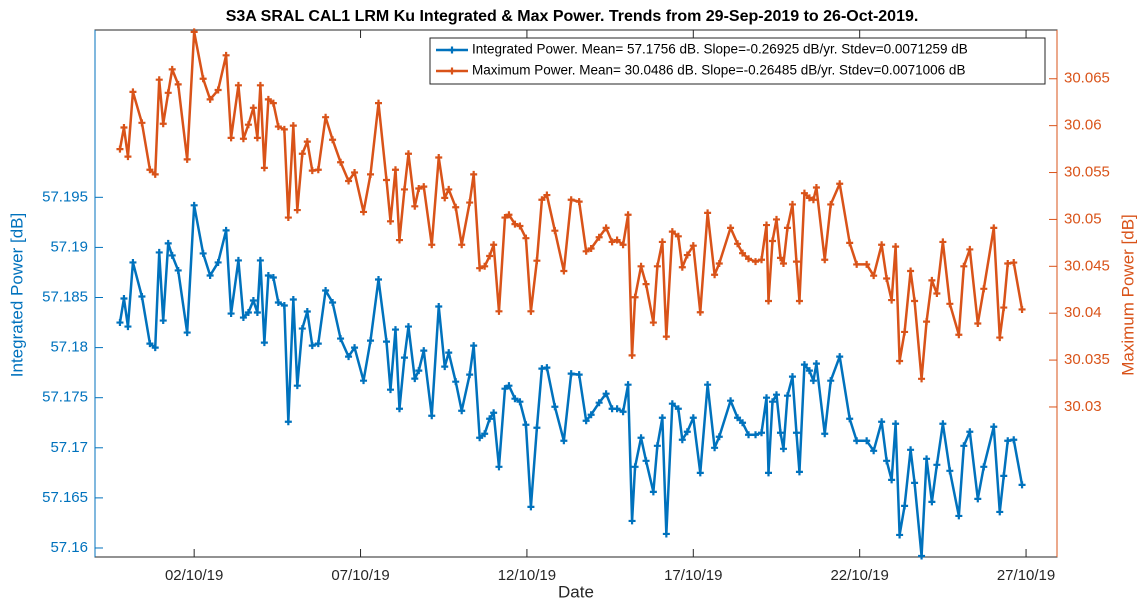 The image size is (1142, 602). Describe the element at coordinates (1087, 265) in the screenshot. I see `y2-tick-label: 30.045` at that location.